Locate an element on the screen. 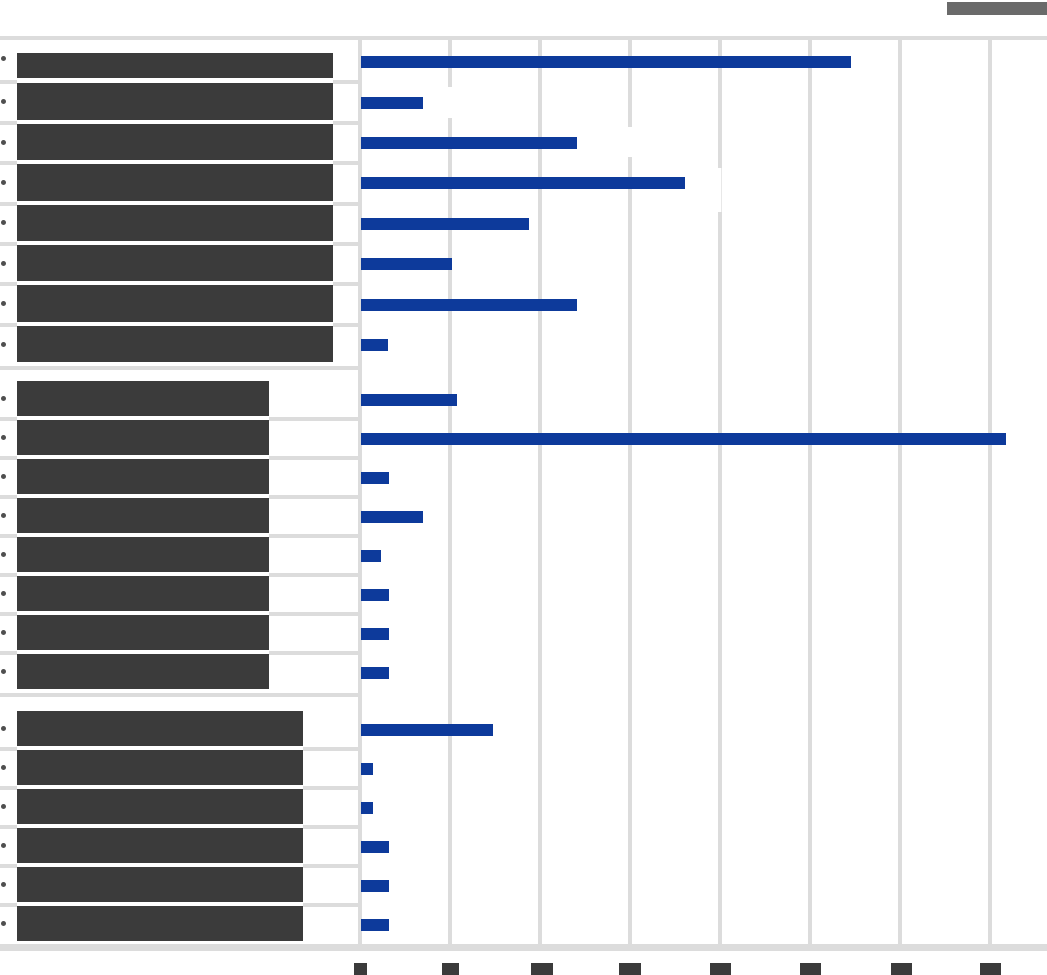  whited-out-value-label is located at coordinates (631, 142).